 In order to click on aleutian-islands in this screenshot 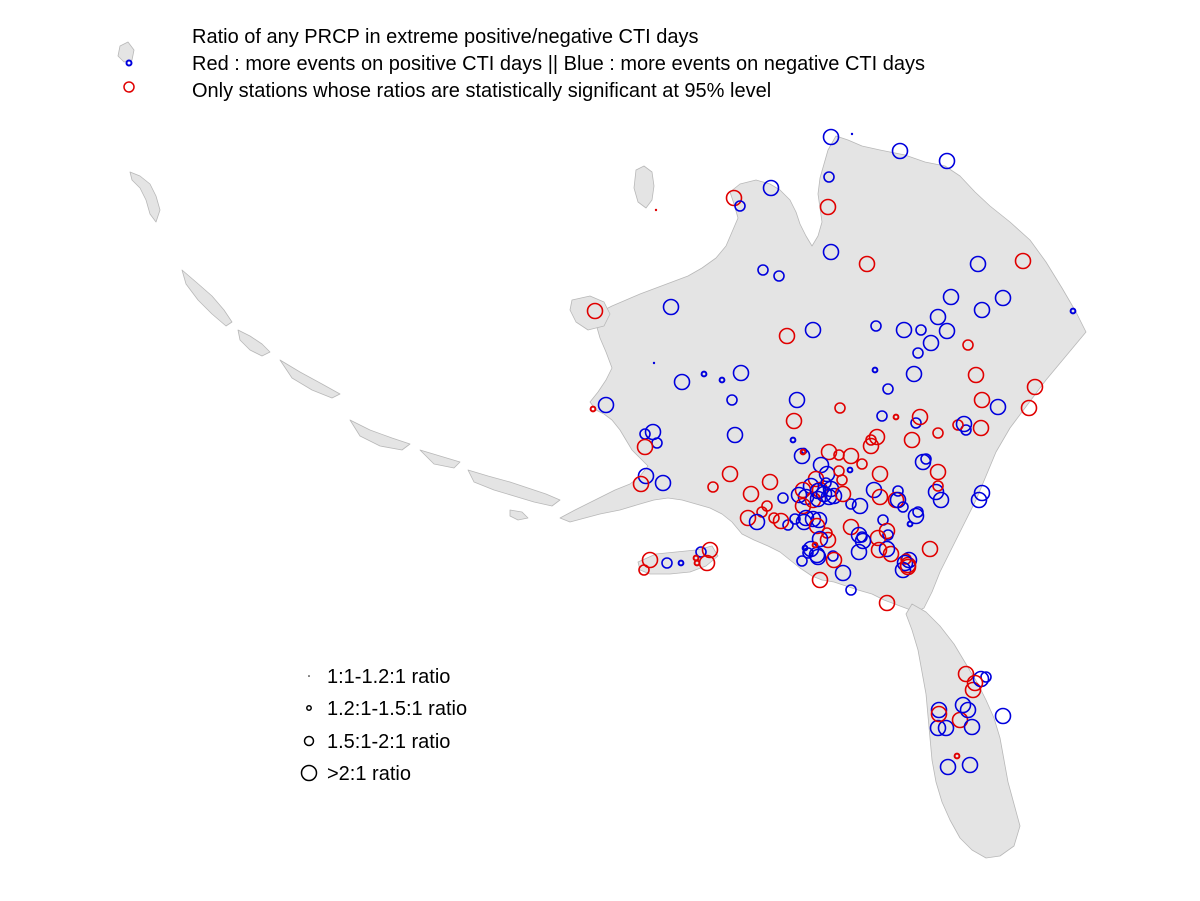, I will do `click(345, 346)`.